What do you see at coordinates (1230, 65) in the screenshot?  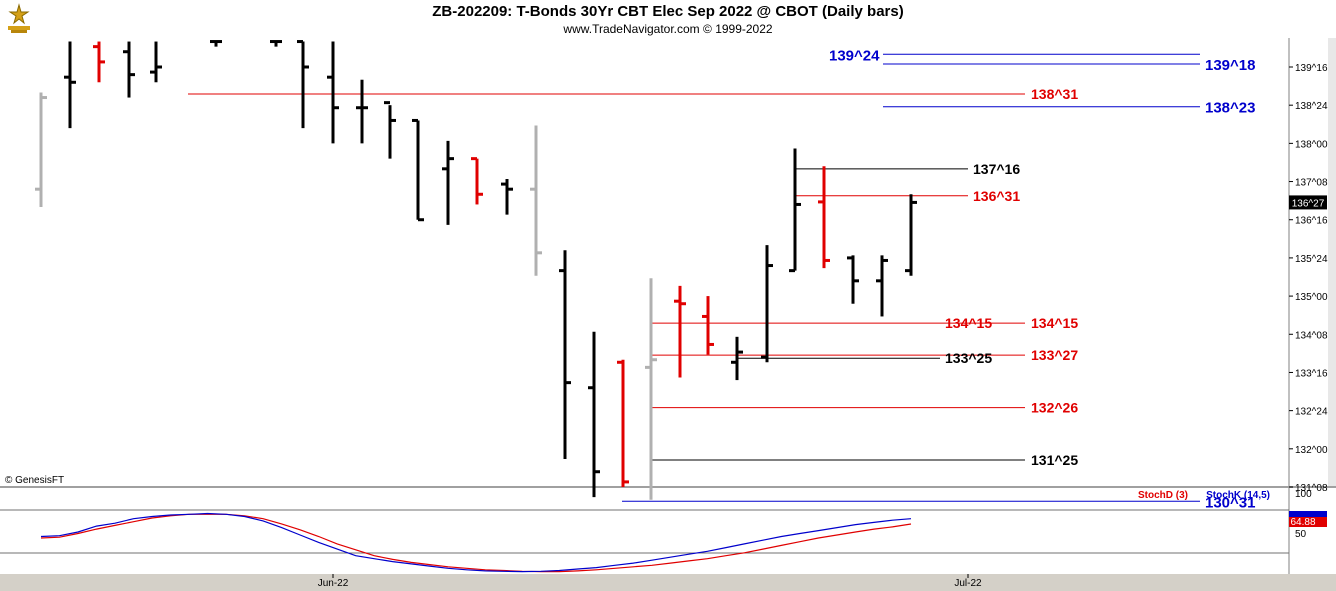 I see `level-label: 139^18` at bounding box center [1230, 65].